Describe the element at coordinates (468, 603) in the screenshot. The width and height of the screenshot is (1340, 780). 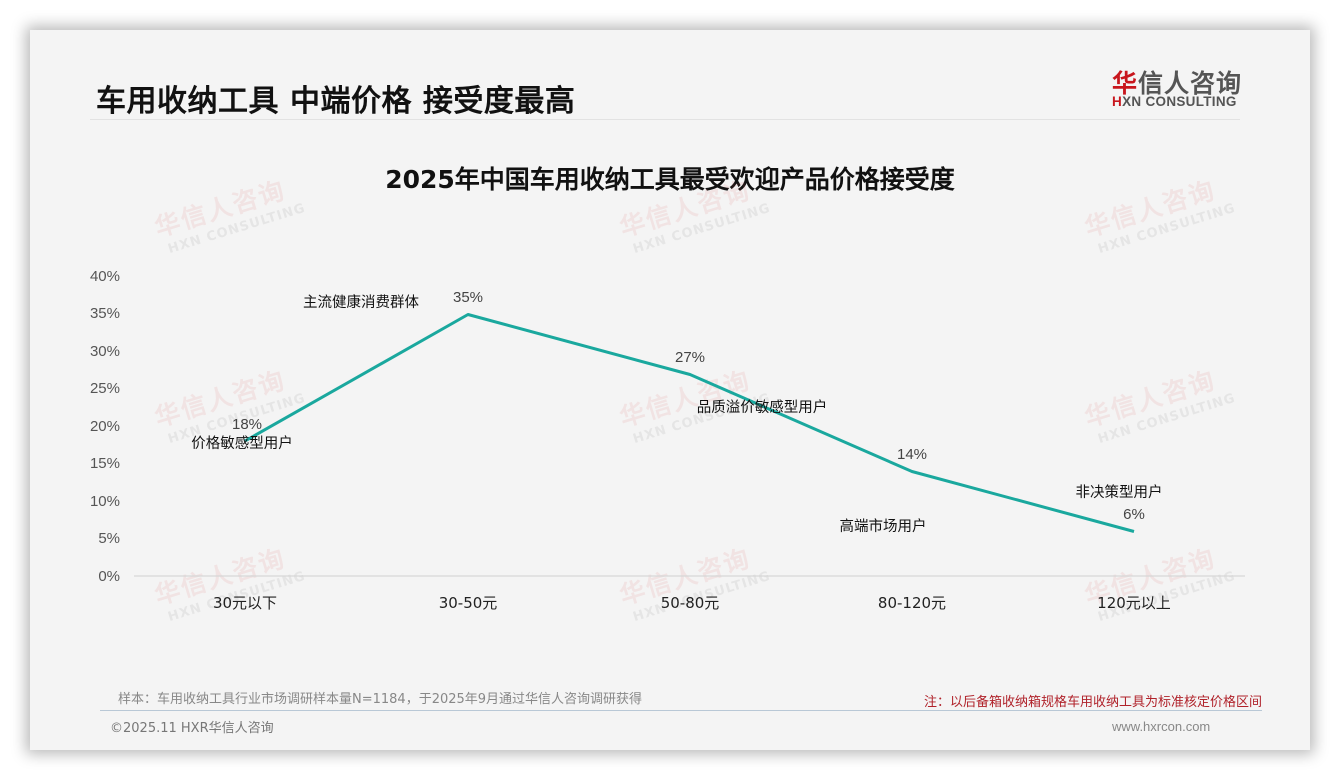
I see `x-tick: 30-50元` at that location.